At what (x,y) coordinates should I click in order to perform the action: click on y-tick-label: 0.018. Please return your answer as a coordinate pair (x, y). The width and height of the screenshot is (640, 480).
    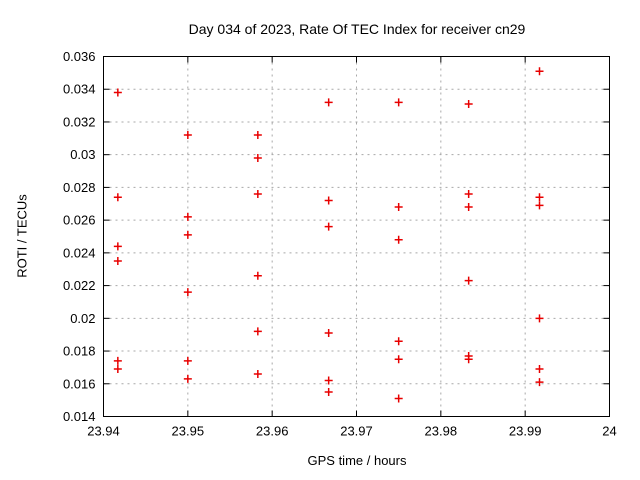
    Looking at the image, I should click on (79, 351).